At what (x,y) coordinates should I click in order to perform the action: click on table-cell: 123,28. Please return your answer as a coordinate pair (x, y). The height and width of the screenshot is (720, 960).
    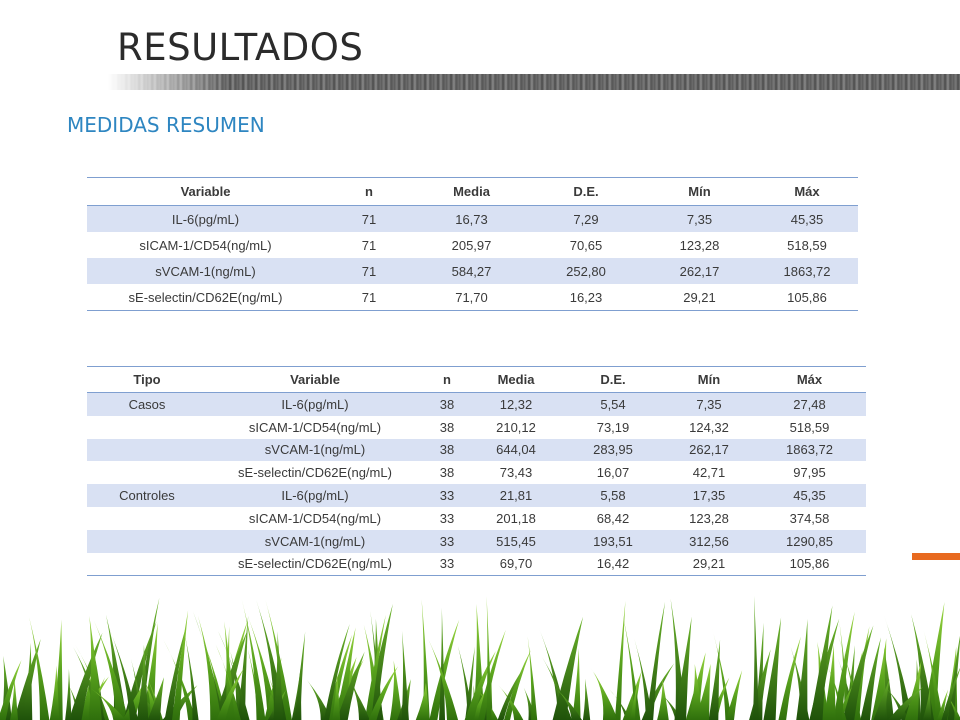
    Looking at the image, I should click on (699, 245).